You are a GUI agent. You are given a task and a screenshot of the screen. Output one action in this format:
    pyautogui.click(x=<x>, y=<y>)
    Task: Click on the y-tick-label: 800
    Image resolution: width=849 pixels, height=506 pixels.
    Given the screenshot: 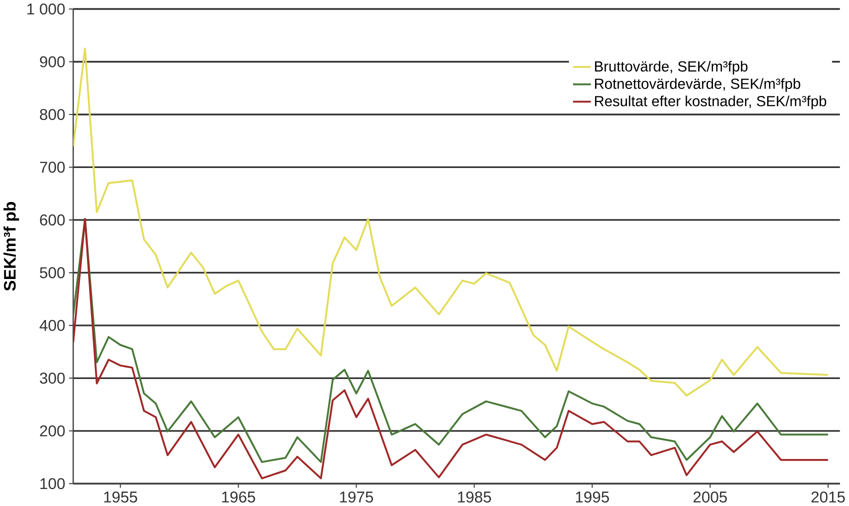 What is the action you would take?
    pyautogui.click(x=52, y=114)
    